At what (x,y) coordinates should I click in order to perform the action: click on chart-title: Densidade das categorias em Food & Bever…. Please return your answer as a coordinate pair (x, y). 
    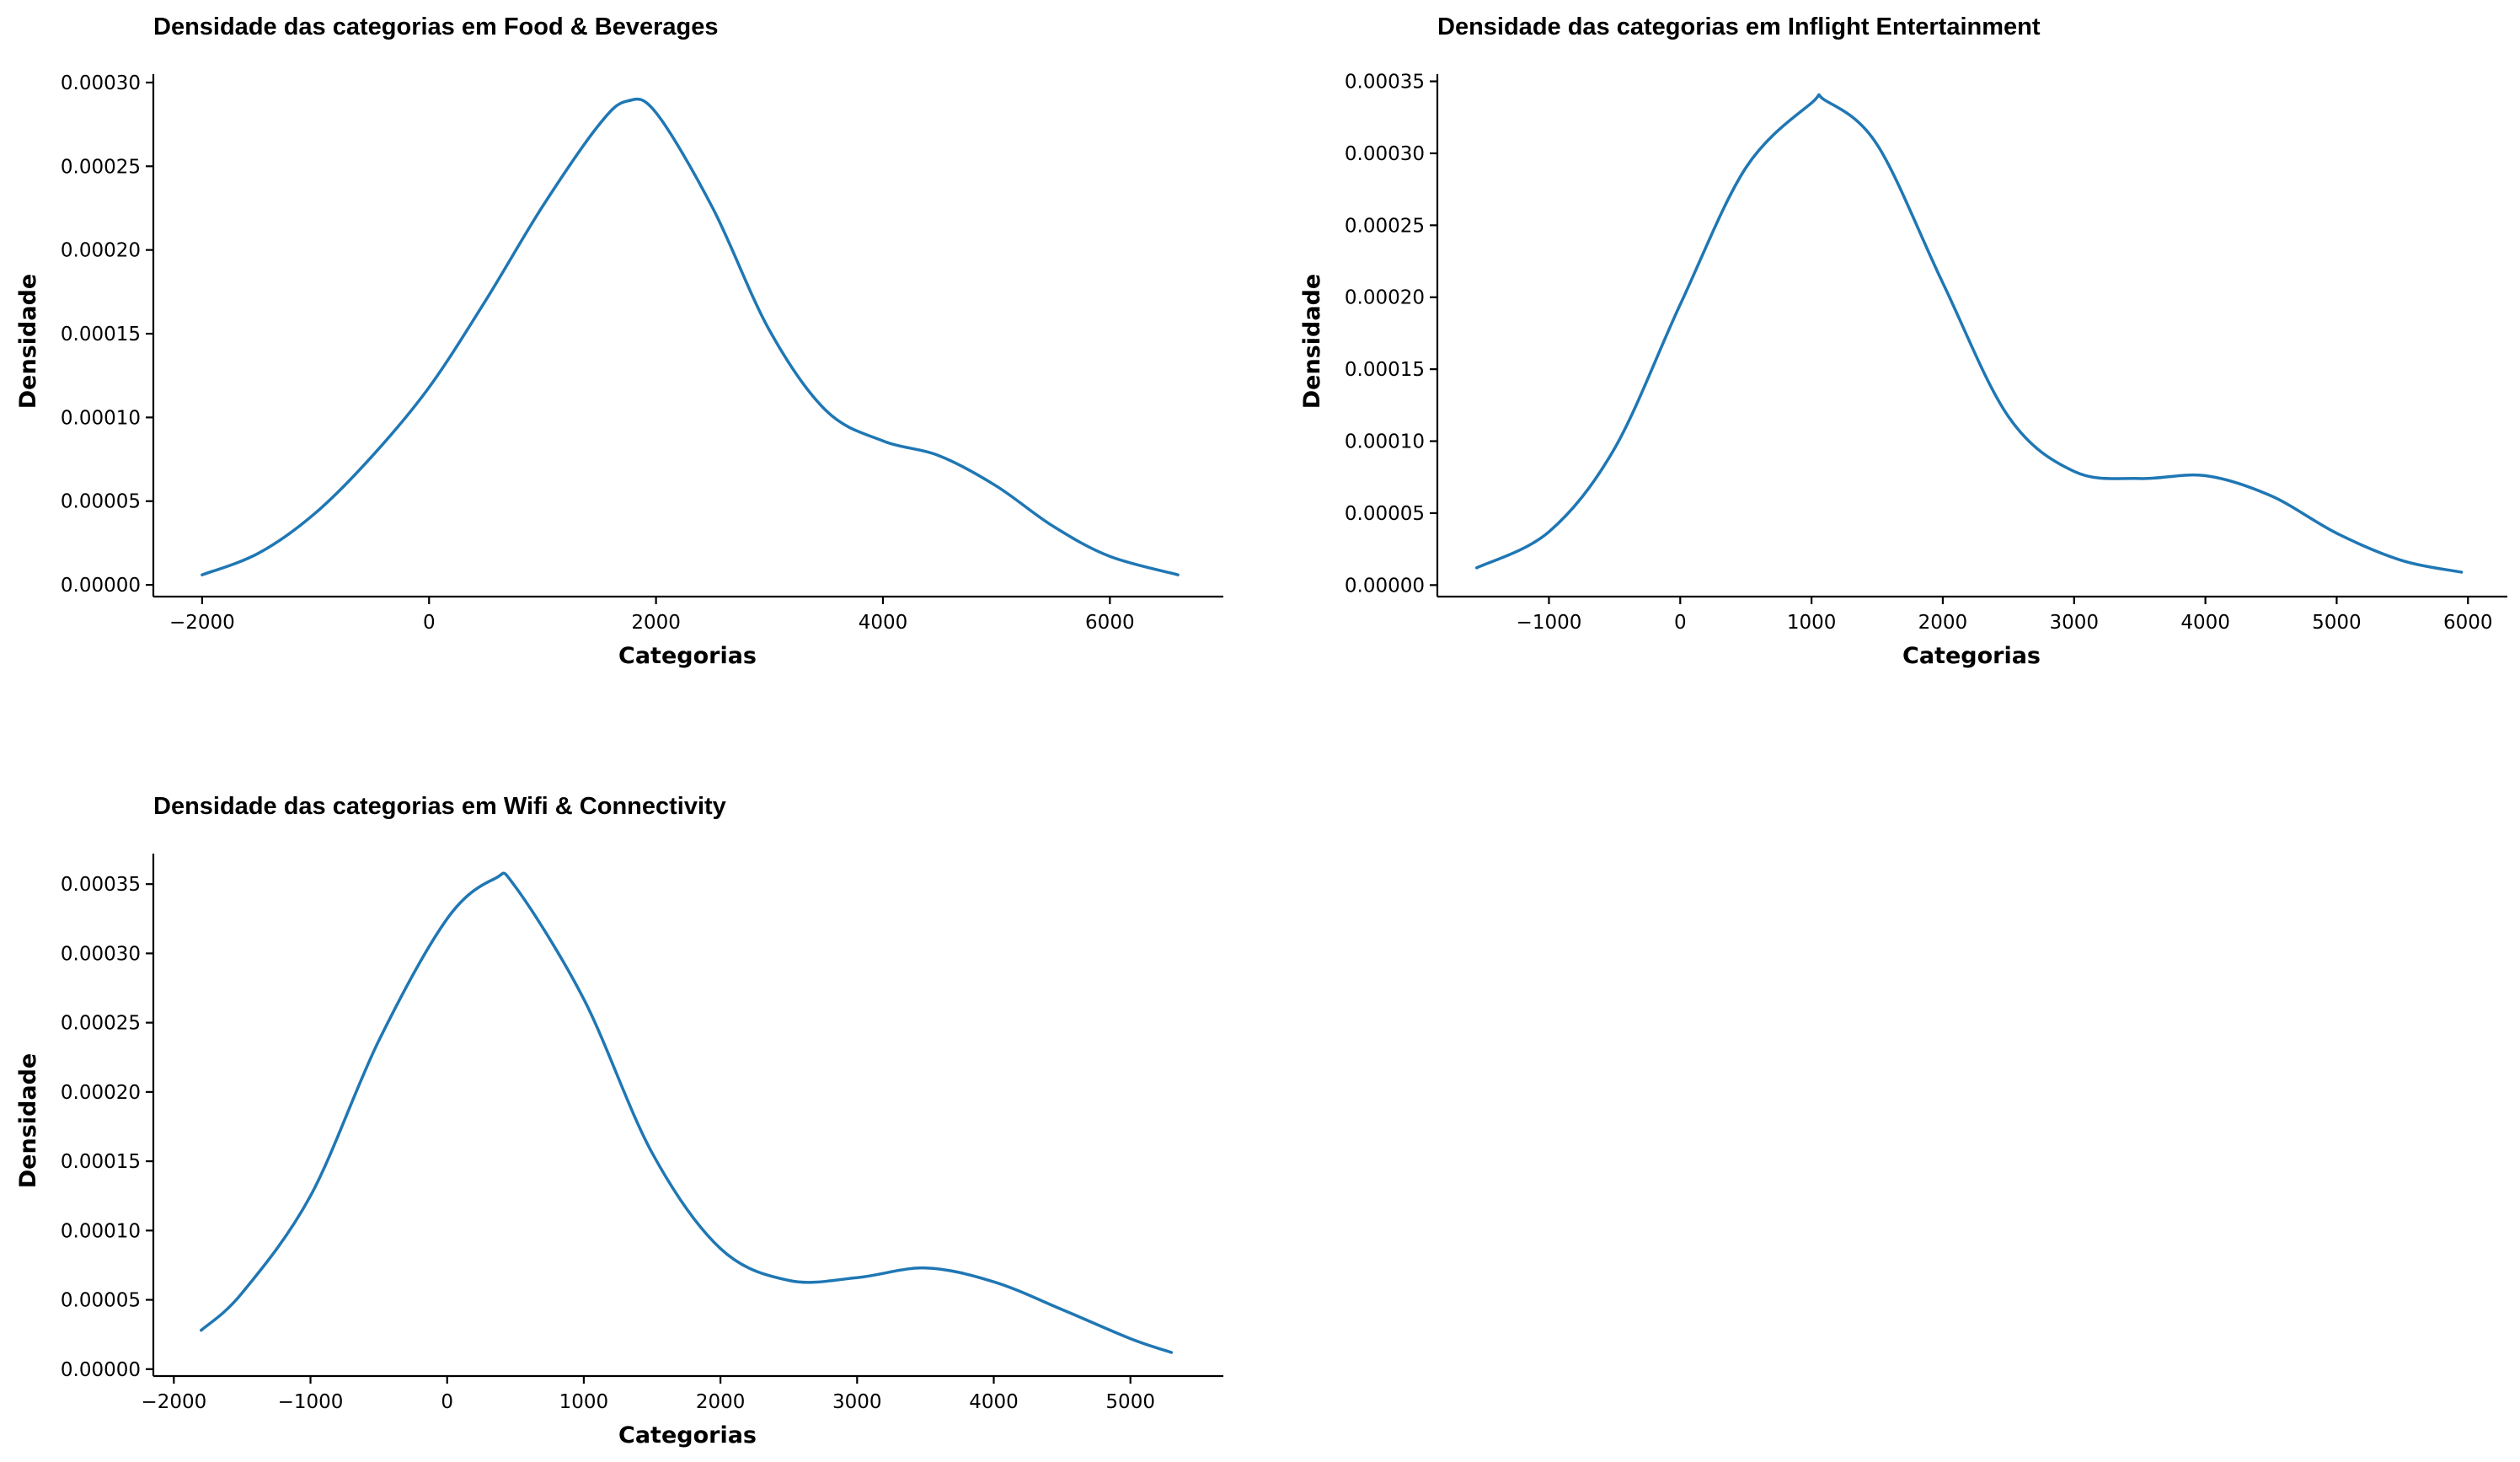
    Looking at the image, I should click on (435, 26).